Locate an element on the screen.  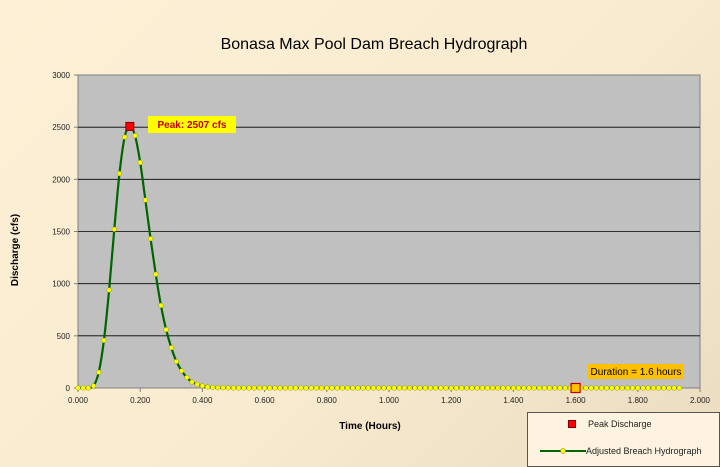
hydrograph-legend-marker is located at coordinates (563, 451).